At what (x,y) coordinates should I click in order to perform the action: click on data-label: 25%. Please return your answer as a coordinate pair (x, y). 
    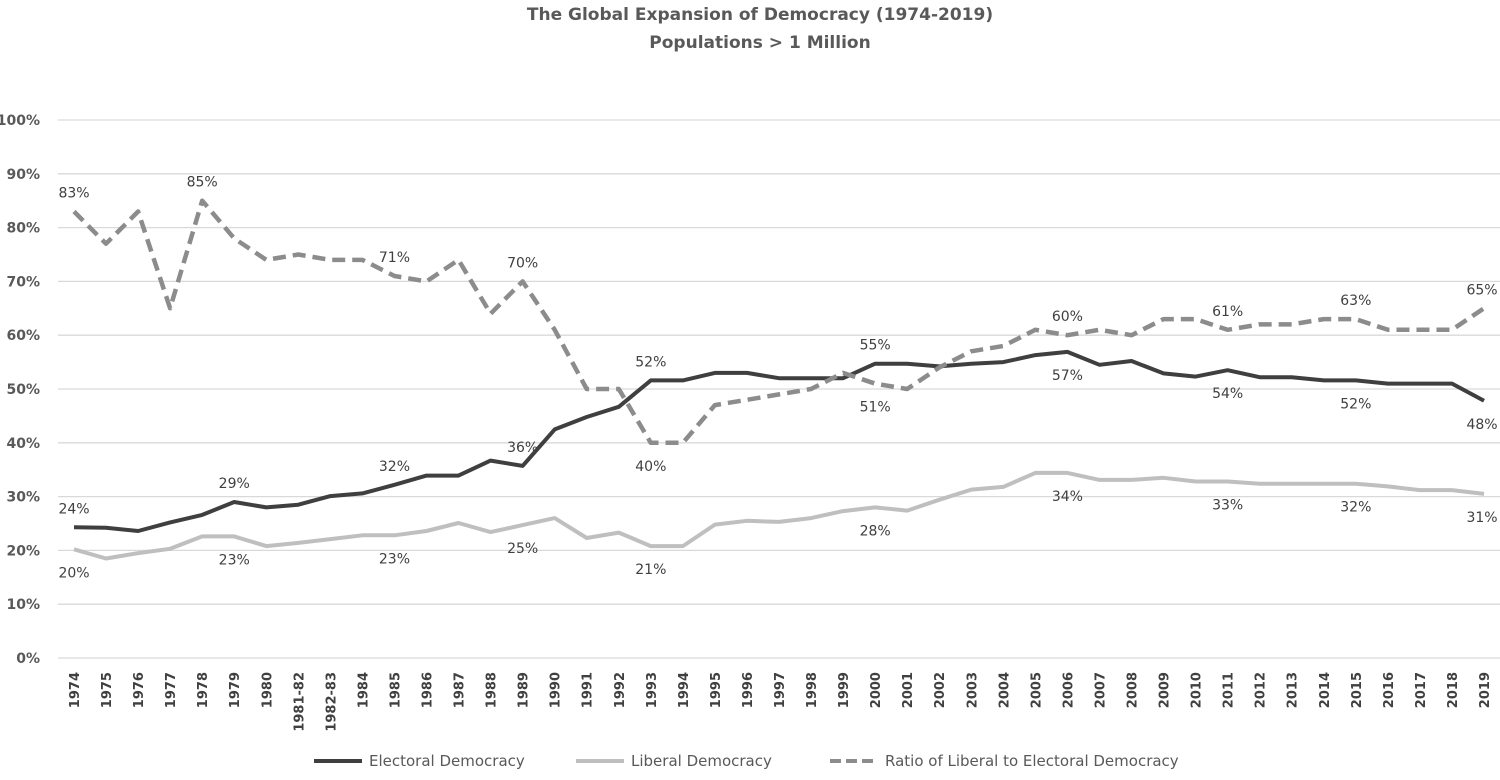
    Looking at the image, I should click on (522, 549).